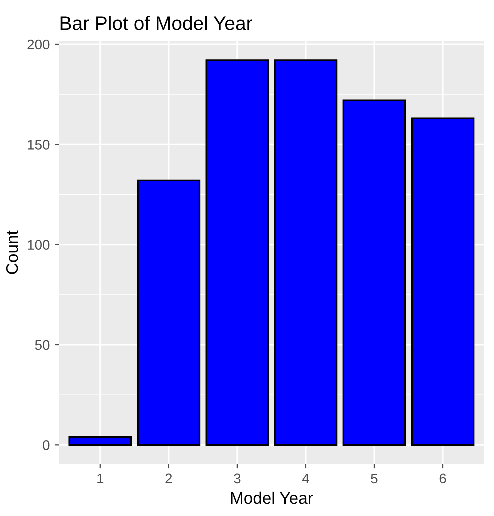  I want to click on y-axis-title: Count, so click(12, 252).